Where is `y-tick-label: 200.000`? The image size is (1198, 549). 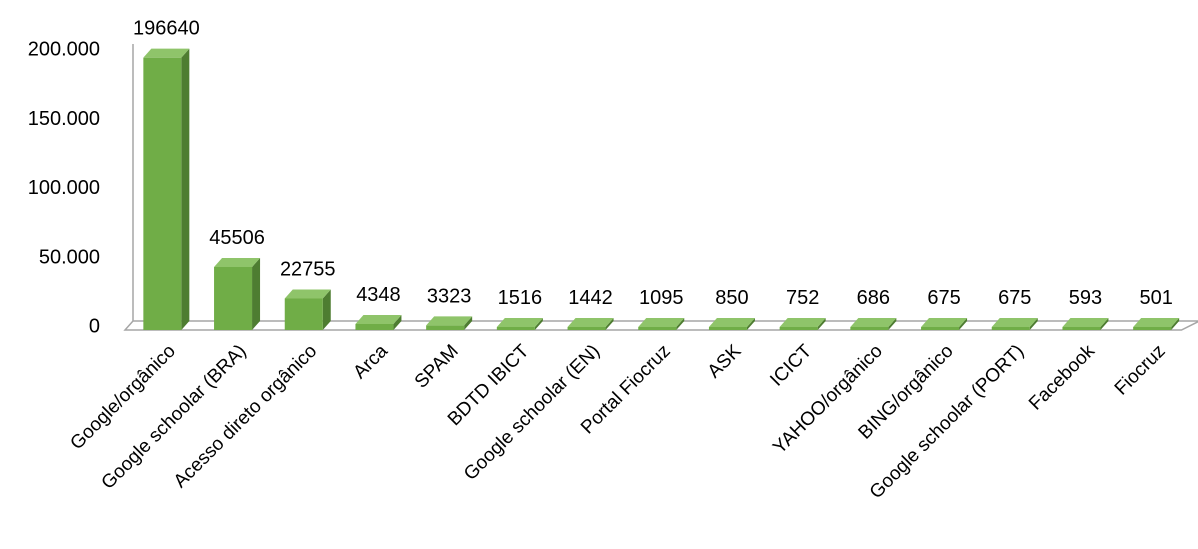
y-tick-label: 200.000 is located at coordinates (64, 50).